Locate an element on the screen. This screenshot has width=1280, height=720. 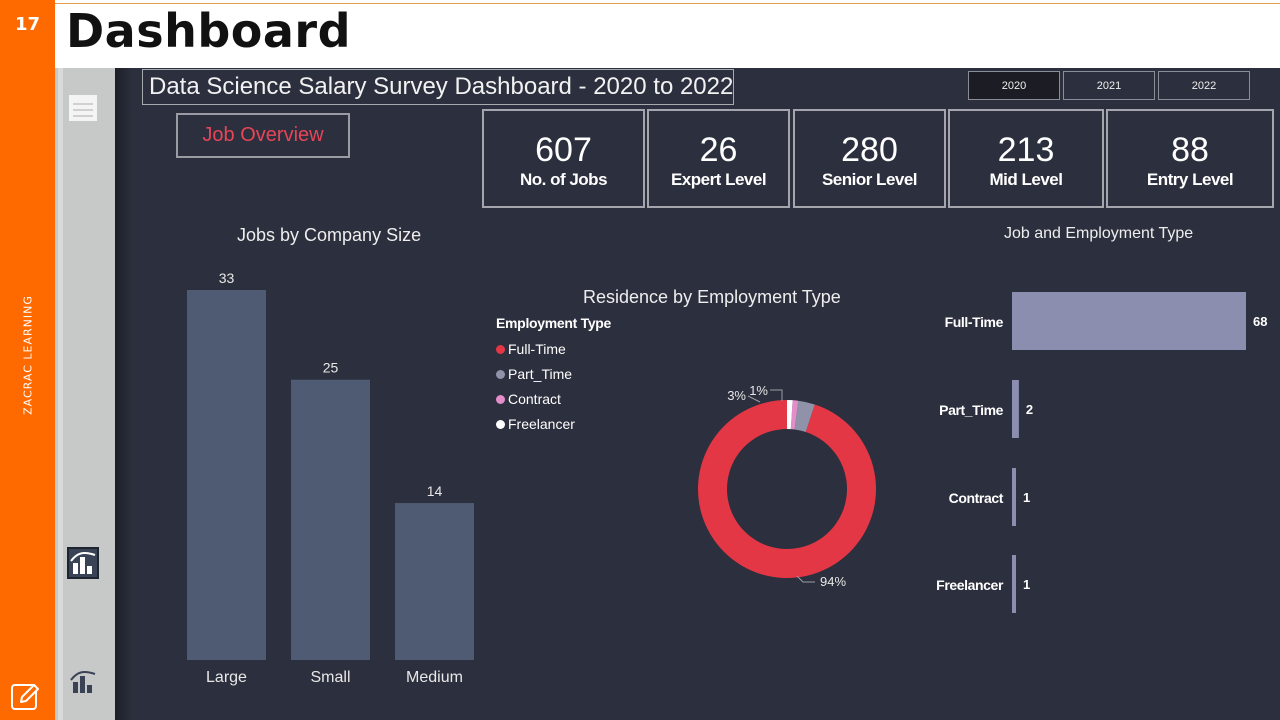
year-button-2020: 2020 is located at coordinates (1014, 85).